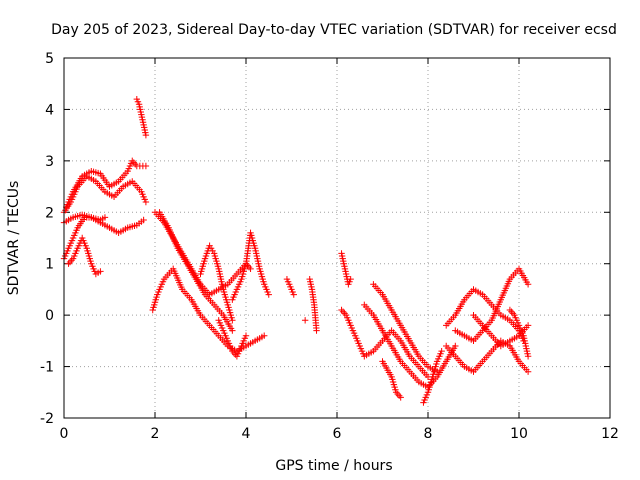  I want to click on x-axis-label: GPS time / hours, so click(333, 466).